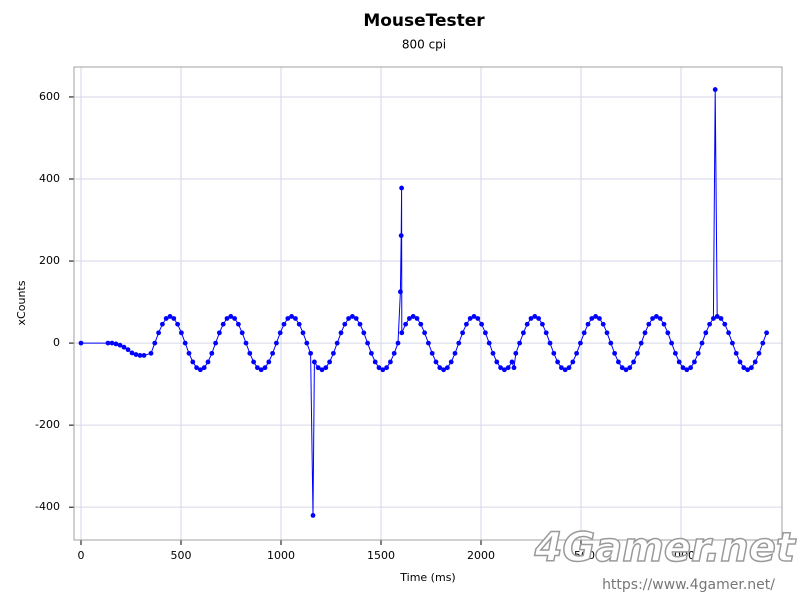 This screenshot has height=600, width=800. Describe the element at coordinates (381, 555) in the screenshot. I see `x-tick-label: 1500` at that location.